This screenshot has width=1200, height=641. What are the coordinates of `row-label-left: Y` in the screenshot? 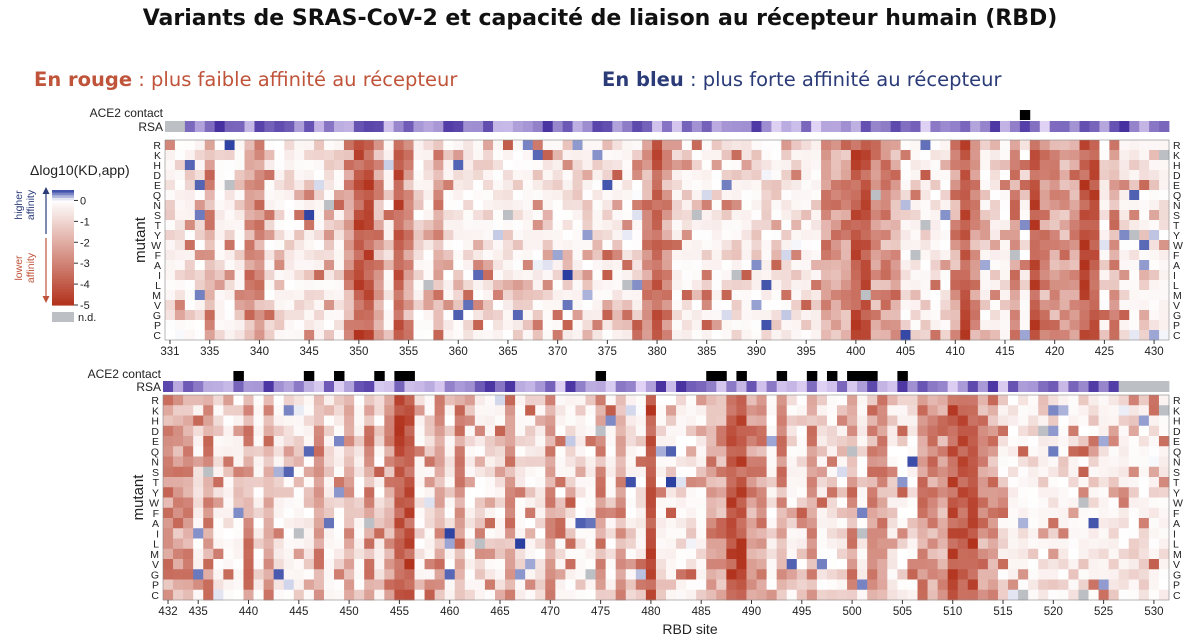 It's located at (157, 236).